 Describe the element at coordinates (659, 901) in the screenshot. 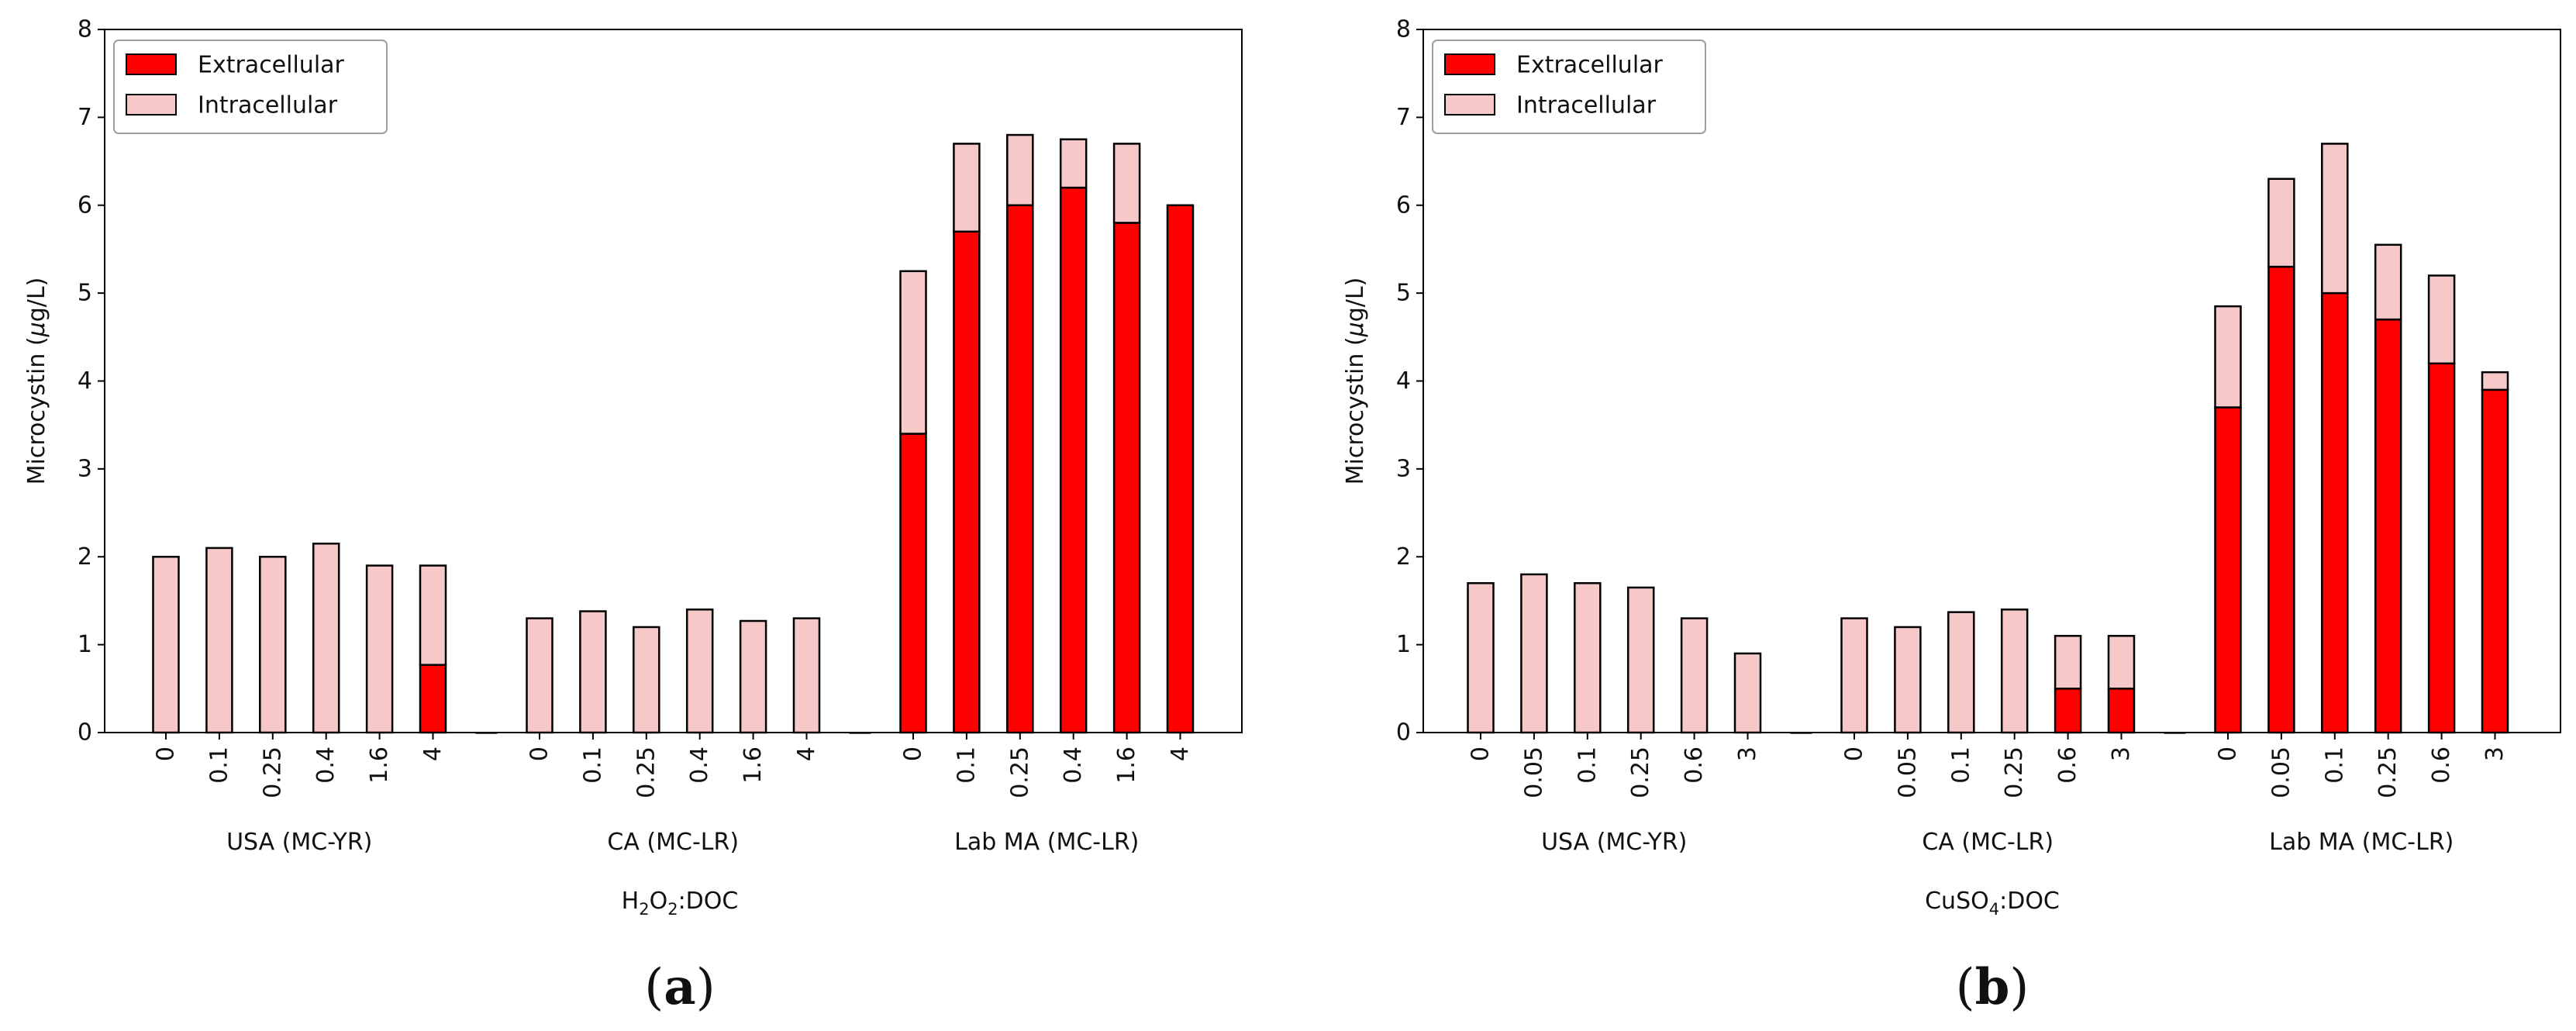

I see `x-axis-label-part: O` at that location.